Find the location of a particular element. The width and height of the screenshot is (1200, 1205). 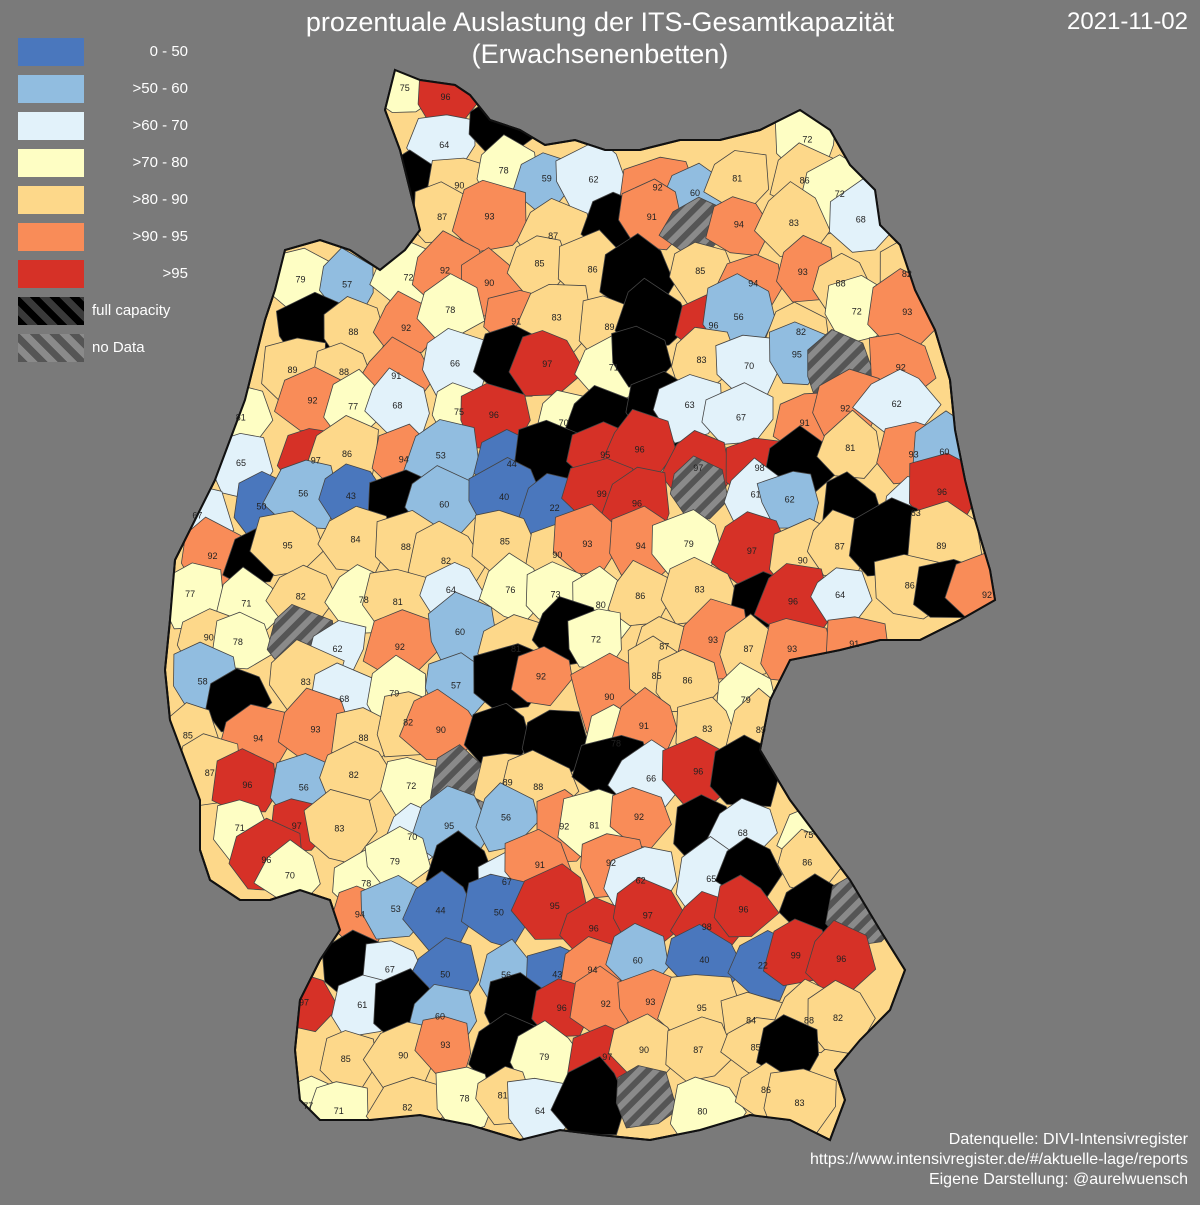

district-value: 59 is located at coordinates (547, 179).